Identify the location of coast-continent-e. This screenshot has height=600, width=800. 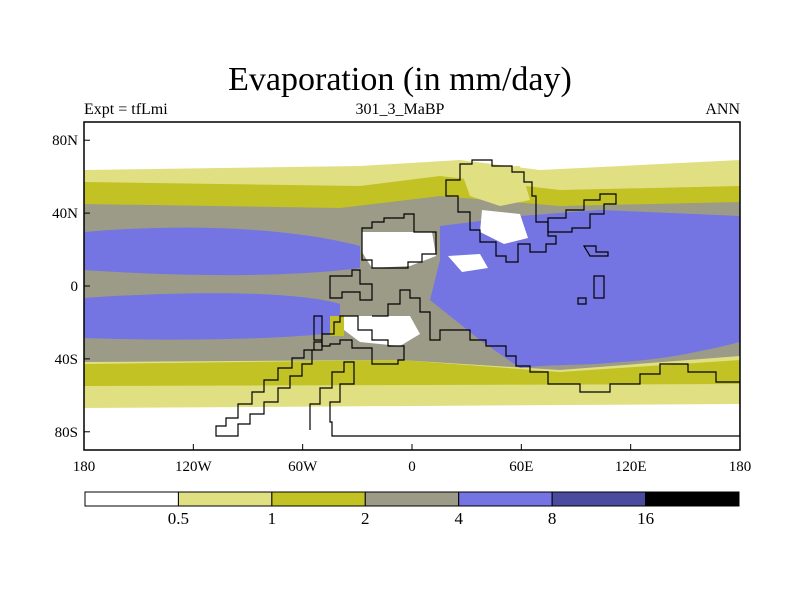
(363, 340).